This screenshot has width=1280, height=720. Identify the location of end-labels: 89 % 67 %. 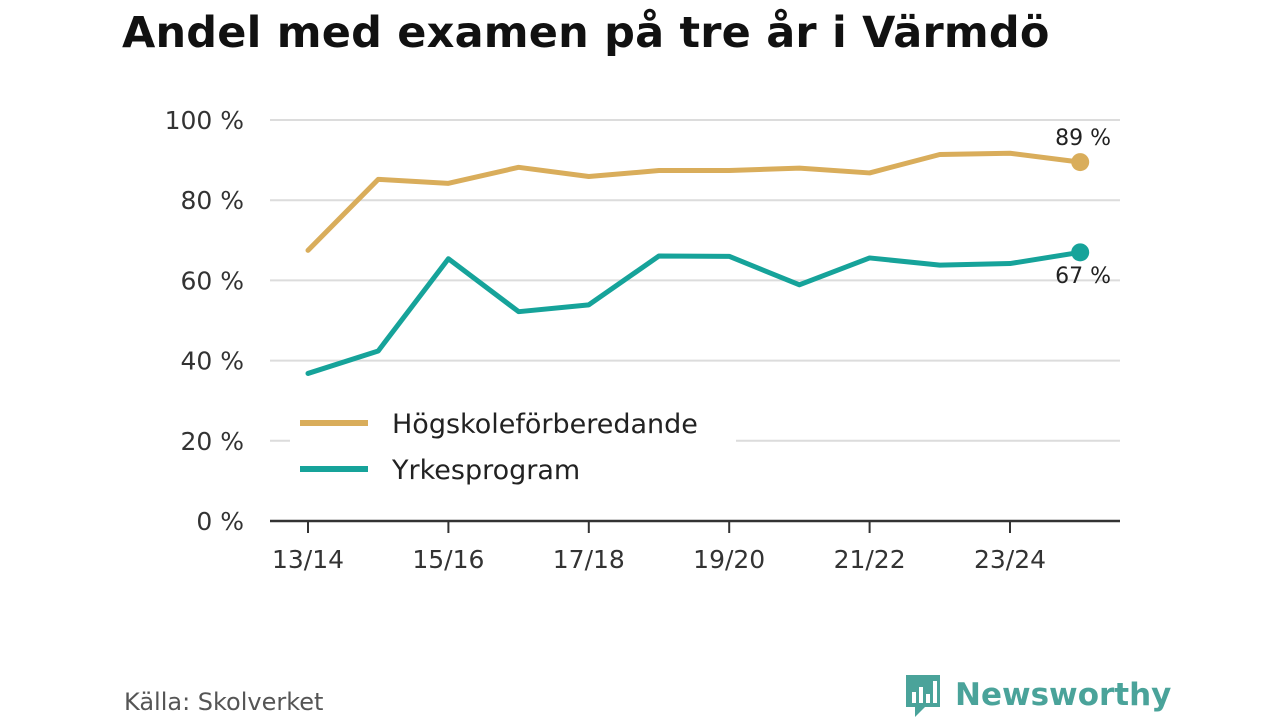
(1083, 207).